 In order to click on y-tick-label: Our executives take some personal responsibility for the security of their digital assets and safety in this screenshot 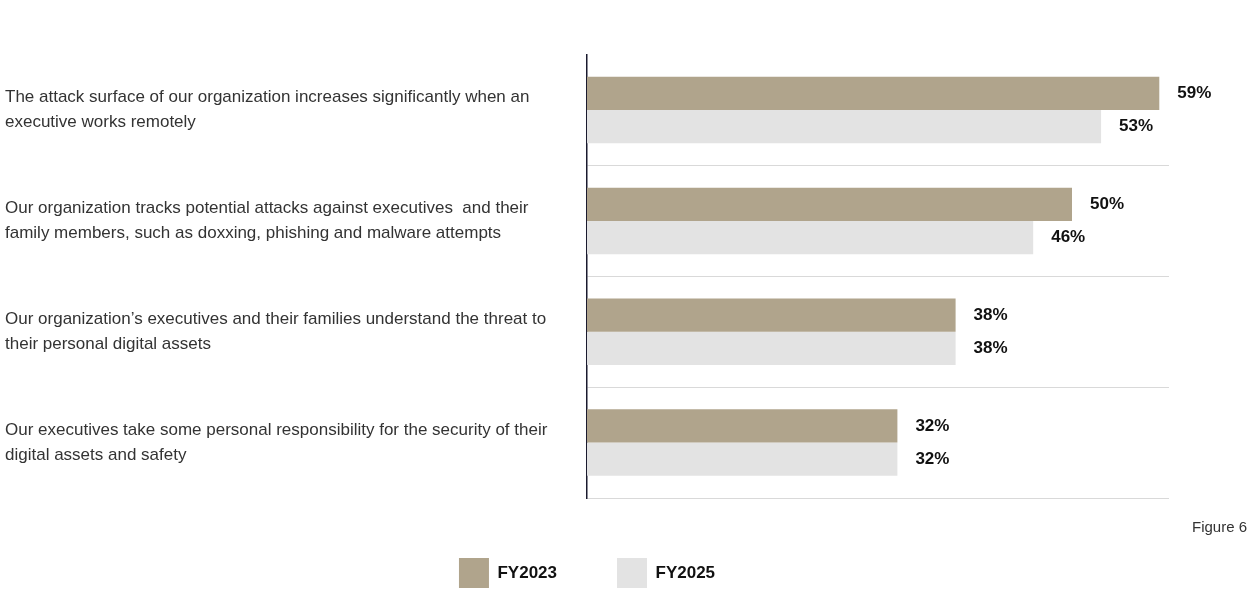, I will do `click(276, 441)`.